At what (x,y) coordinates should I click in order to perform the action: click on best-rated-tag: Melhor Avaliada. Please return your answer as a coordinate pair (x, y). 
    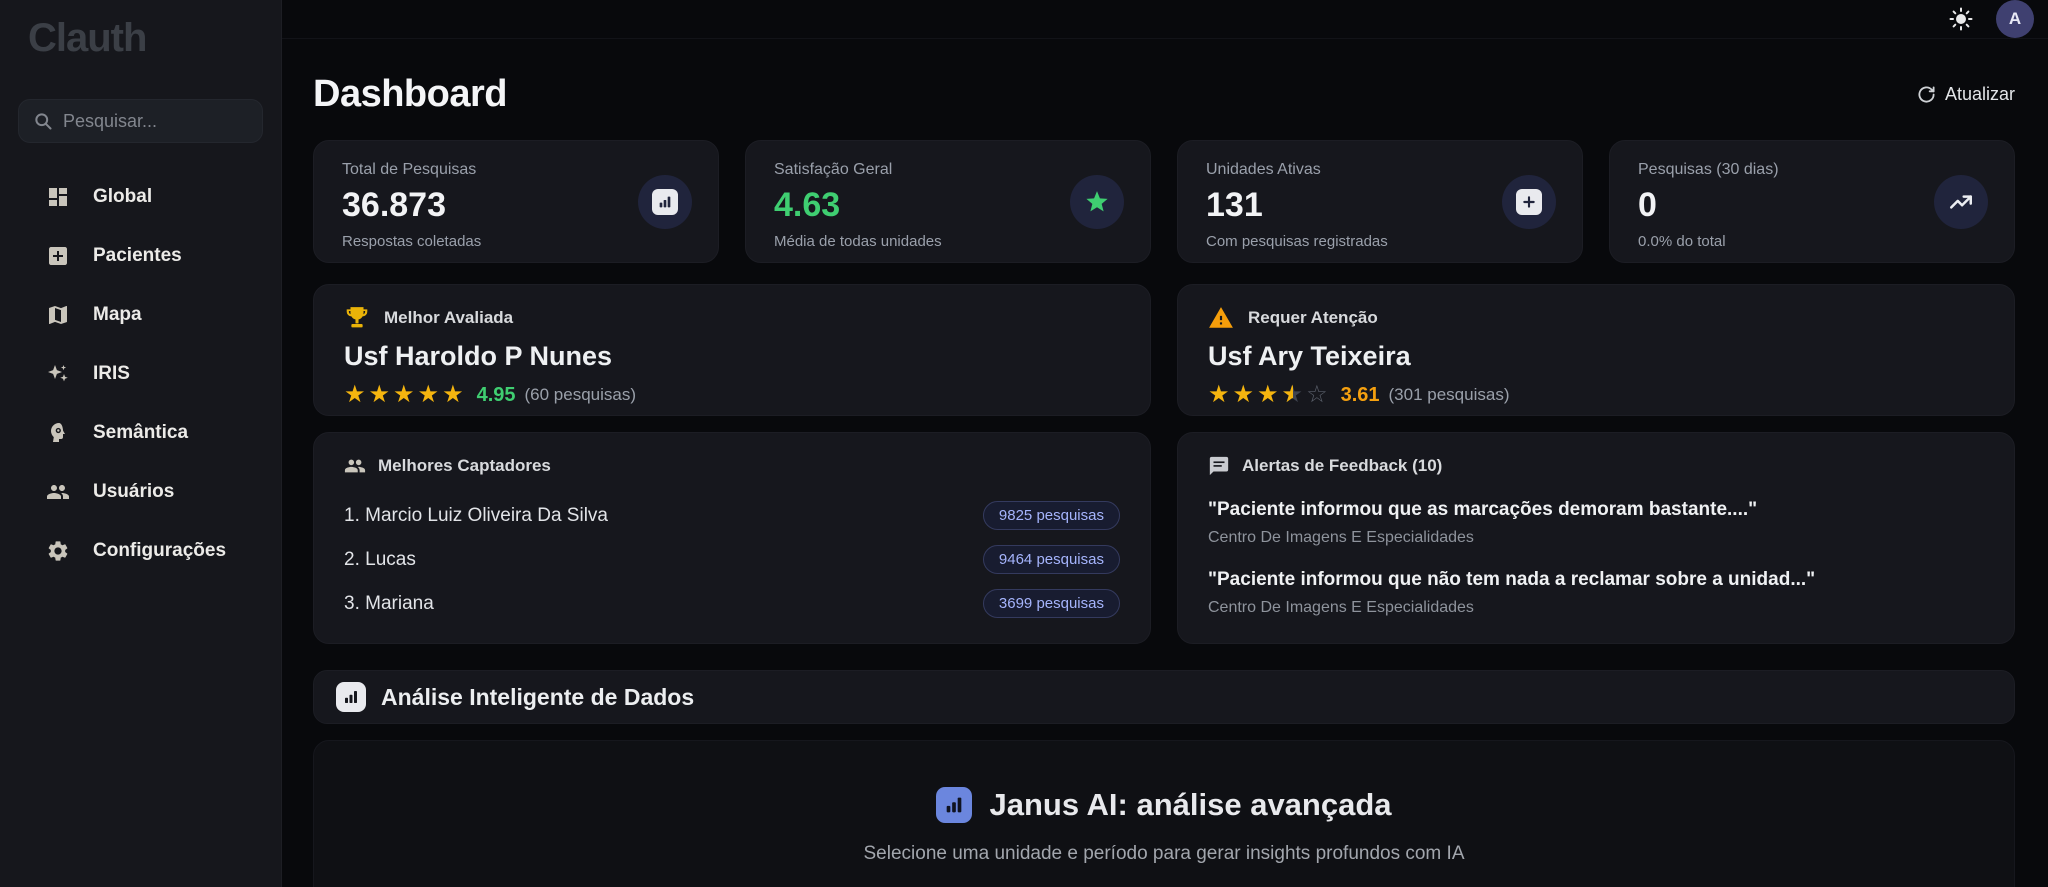
    Looking at the image, I should click on (449, 317).